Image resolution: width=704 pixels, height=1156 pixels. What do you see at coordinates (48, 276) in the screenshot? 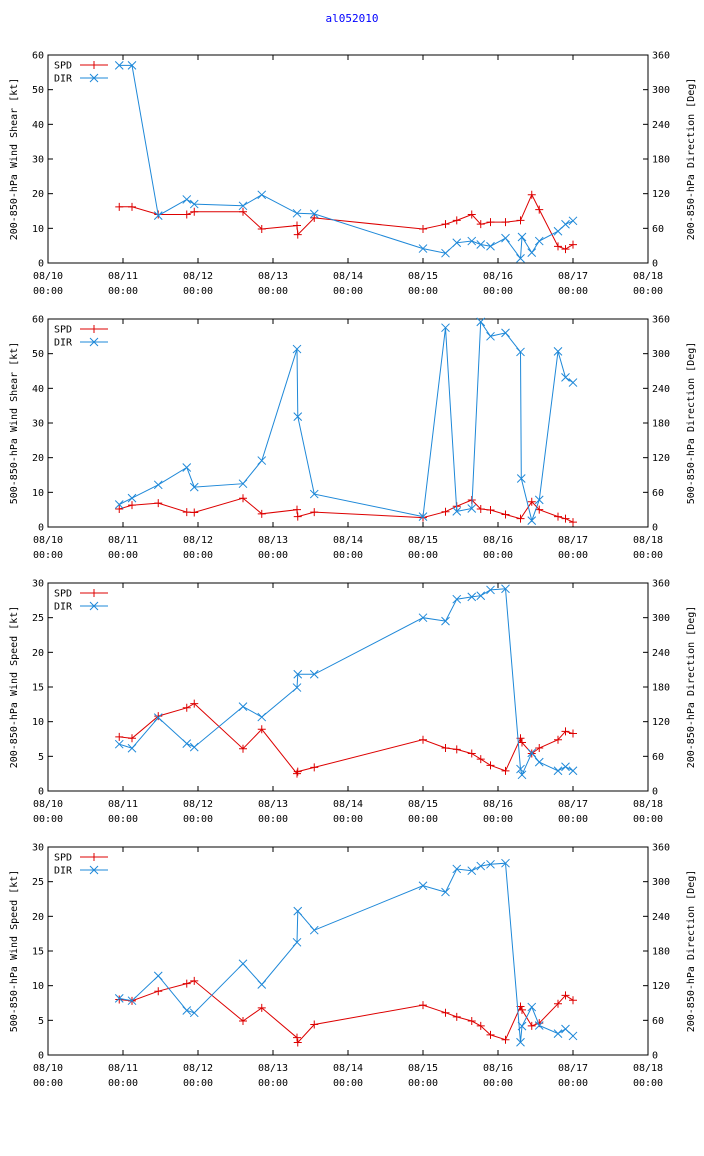
I see `x-tick-label-date: 08/10` at bounding box center [48, 276].